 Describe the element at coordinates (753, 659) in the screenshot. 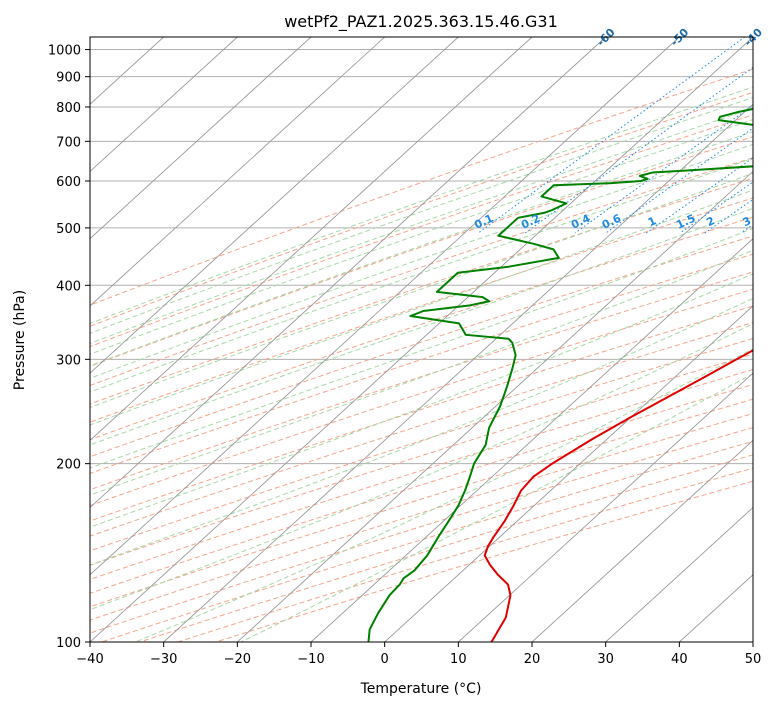

I see `x-tick-label: 50` at that location.